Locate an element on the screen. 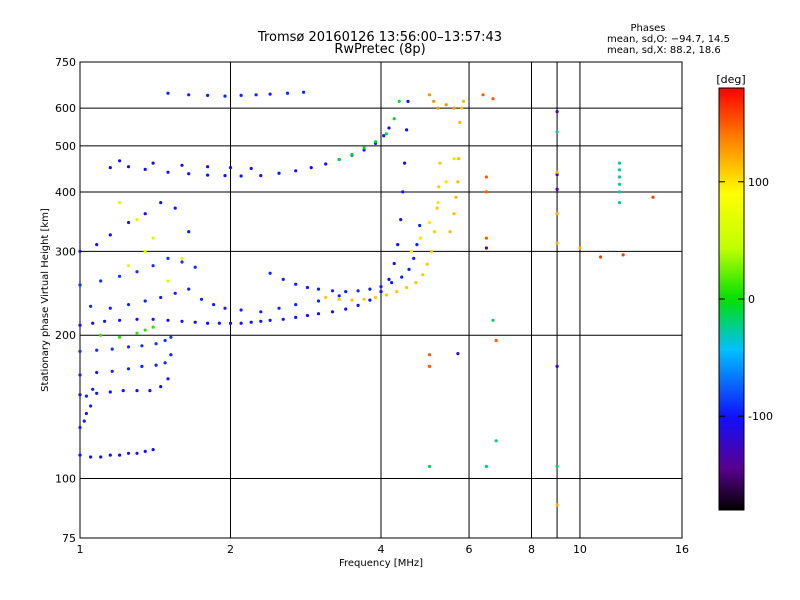 Image resolution: width=800 pixels, height=600 pixels. y-tick-label: 750 is located at coordinates (65, 62).